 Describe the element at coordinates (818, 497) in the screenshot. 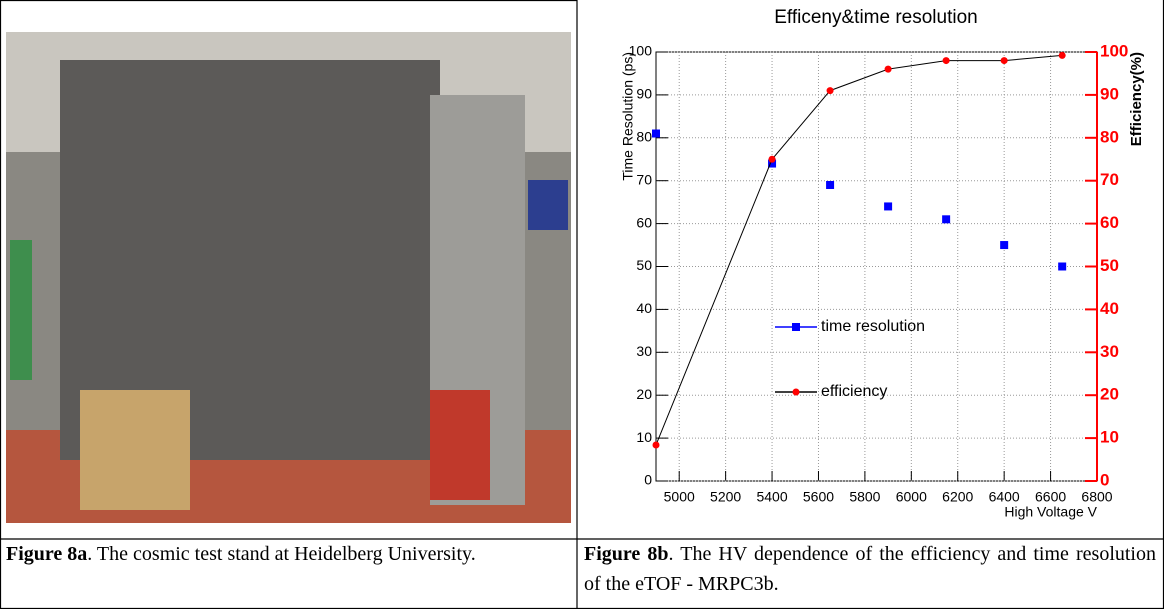

I see `x-tick-label: 5600` at that location.